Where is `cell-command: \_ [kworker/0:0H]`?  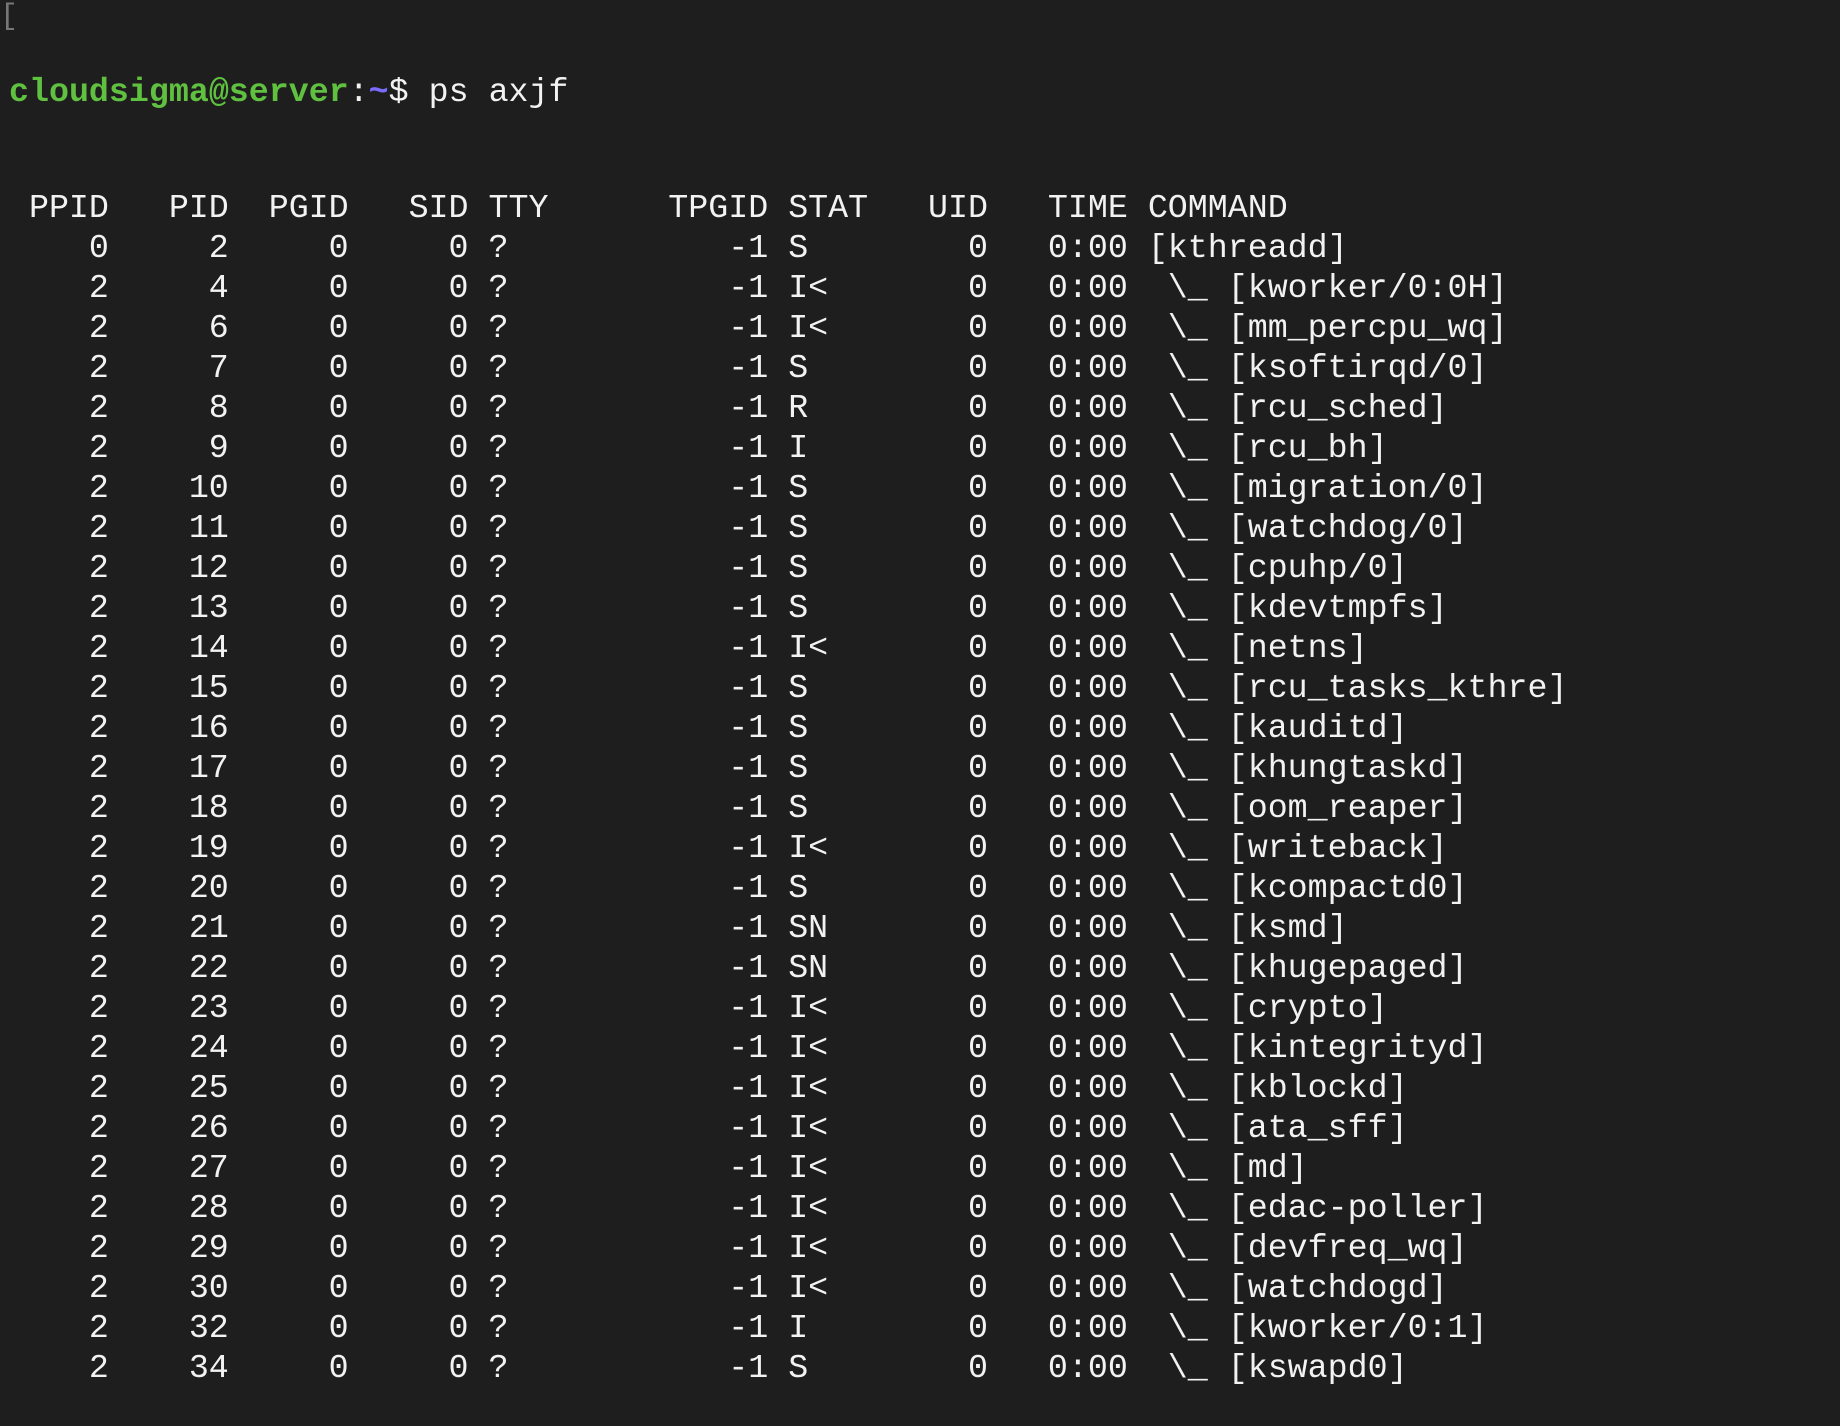 cell-command: \_ [kworker/0:0H] is located at coordinates (1337, 288).